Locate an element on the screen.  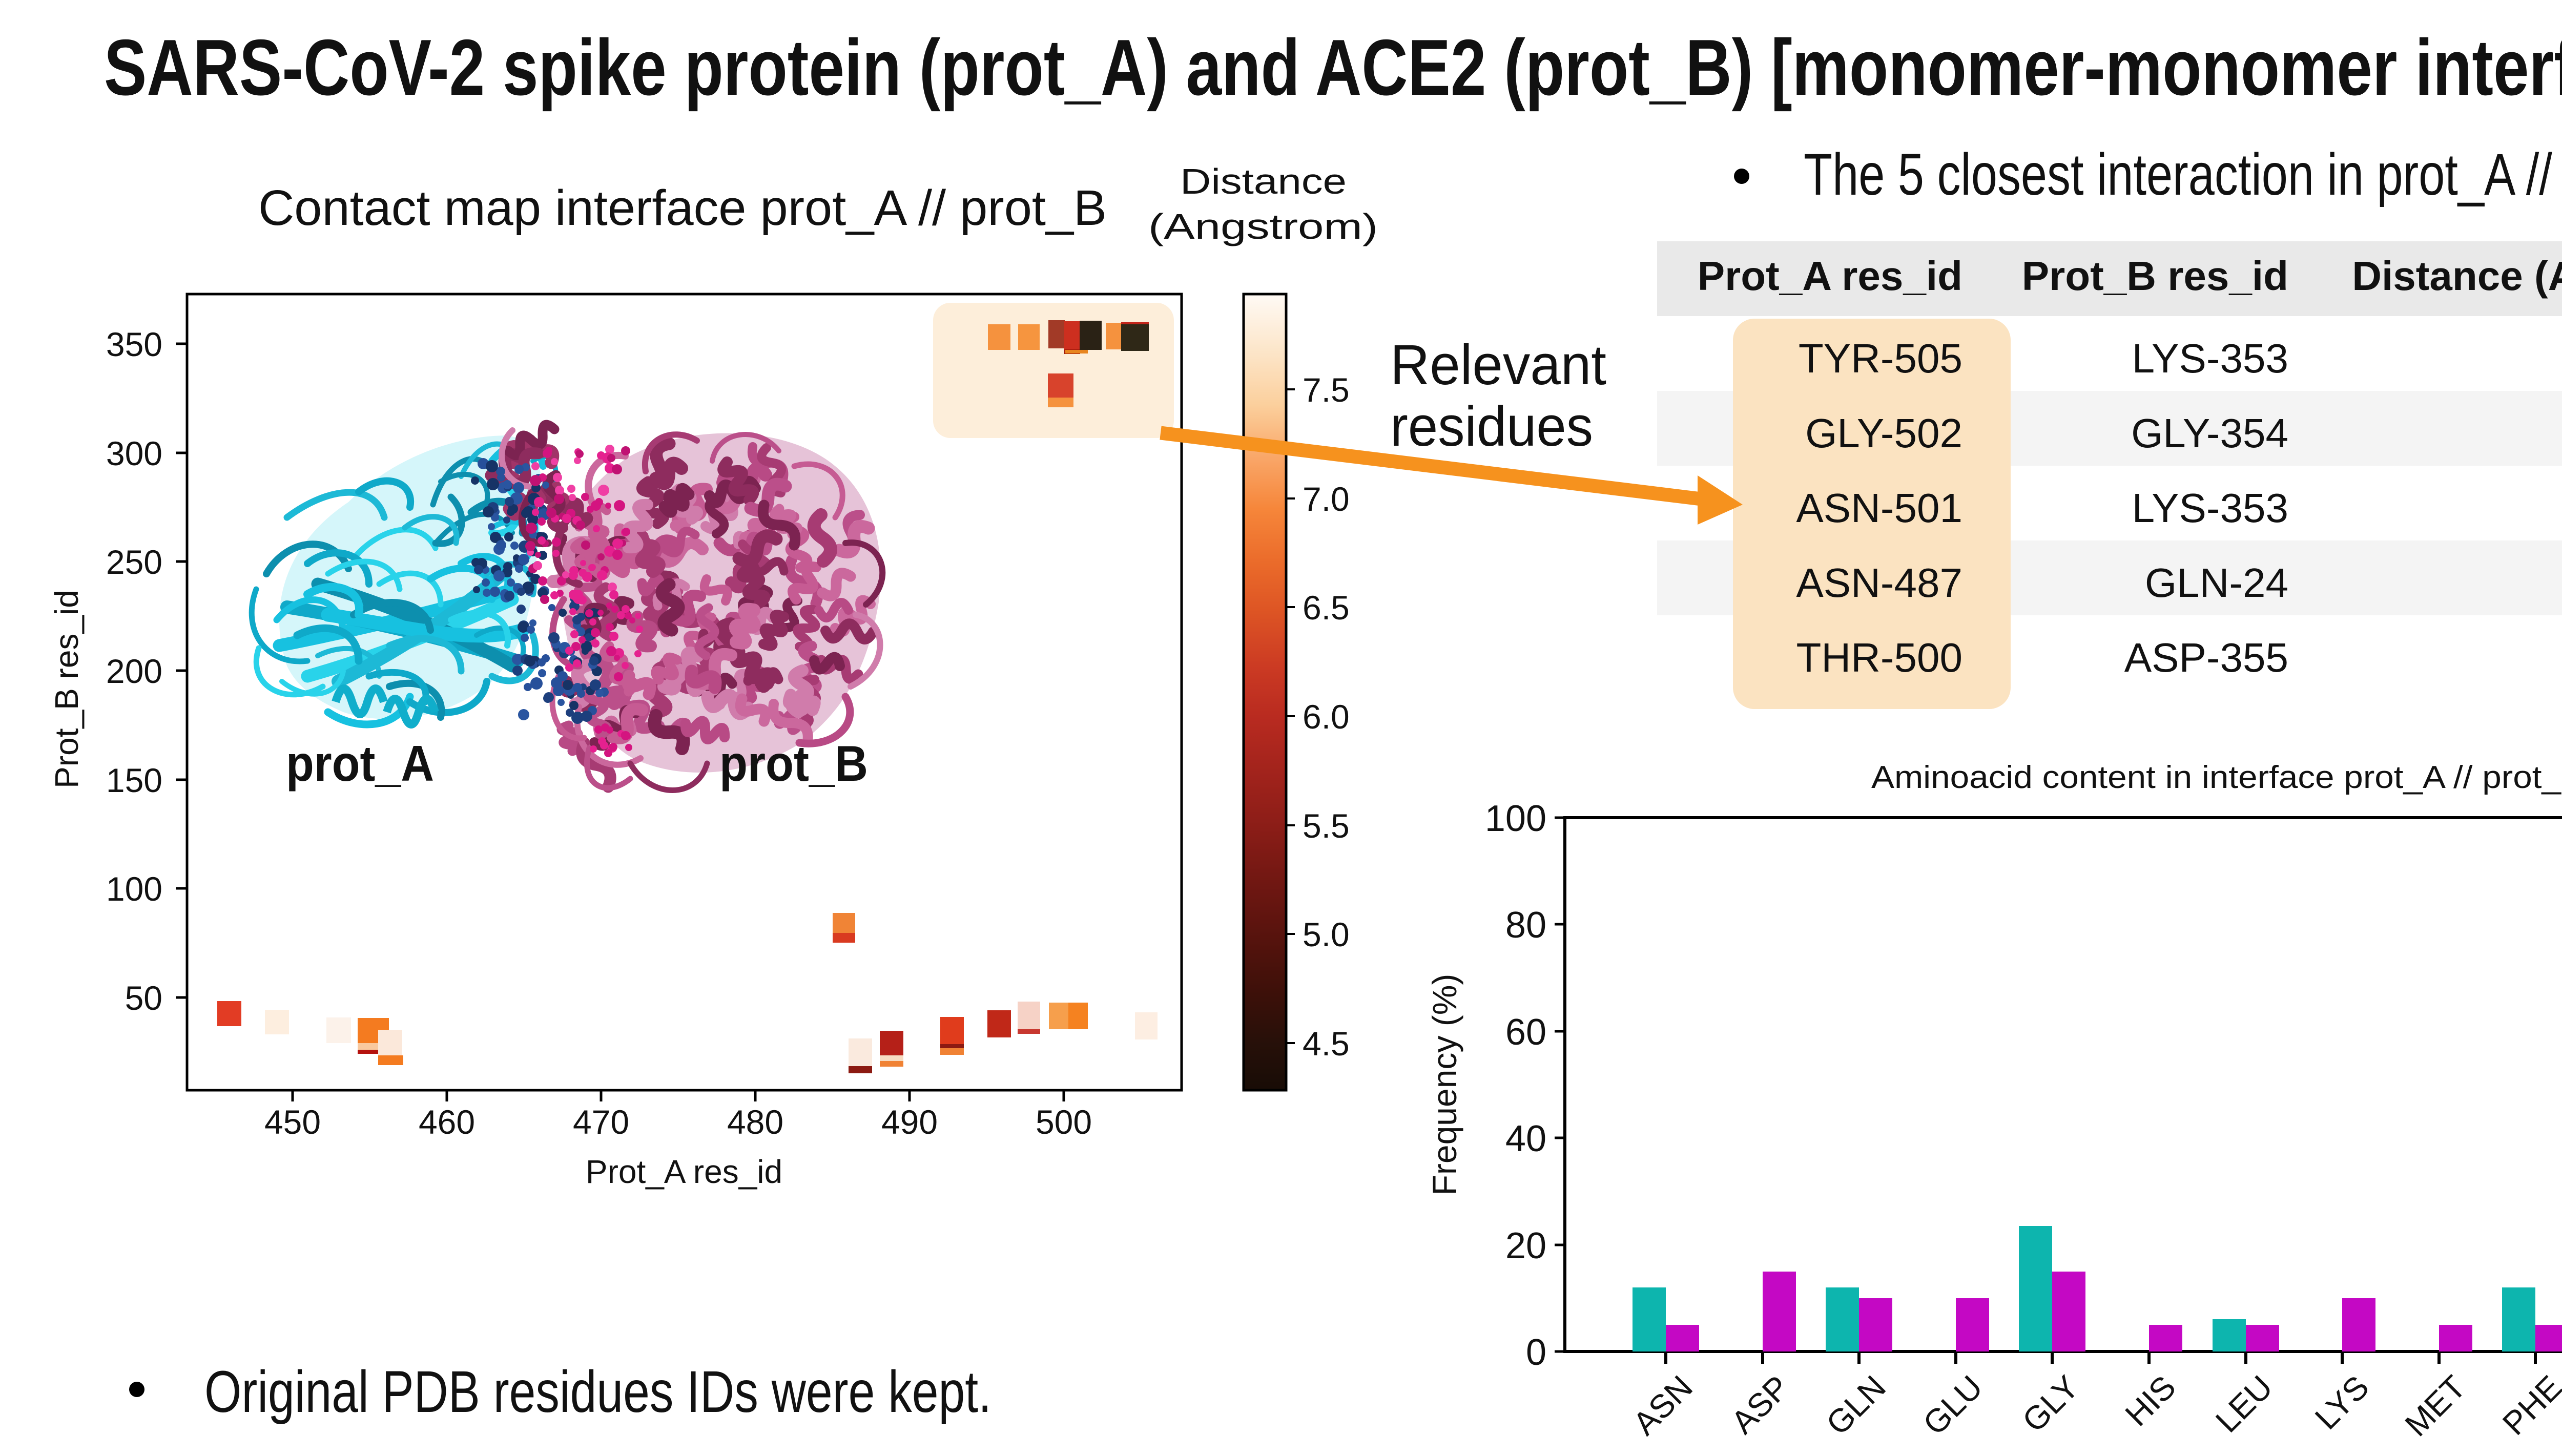
svg-text: 480 is located at coordinates (755, 1122).